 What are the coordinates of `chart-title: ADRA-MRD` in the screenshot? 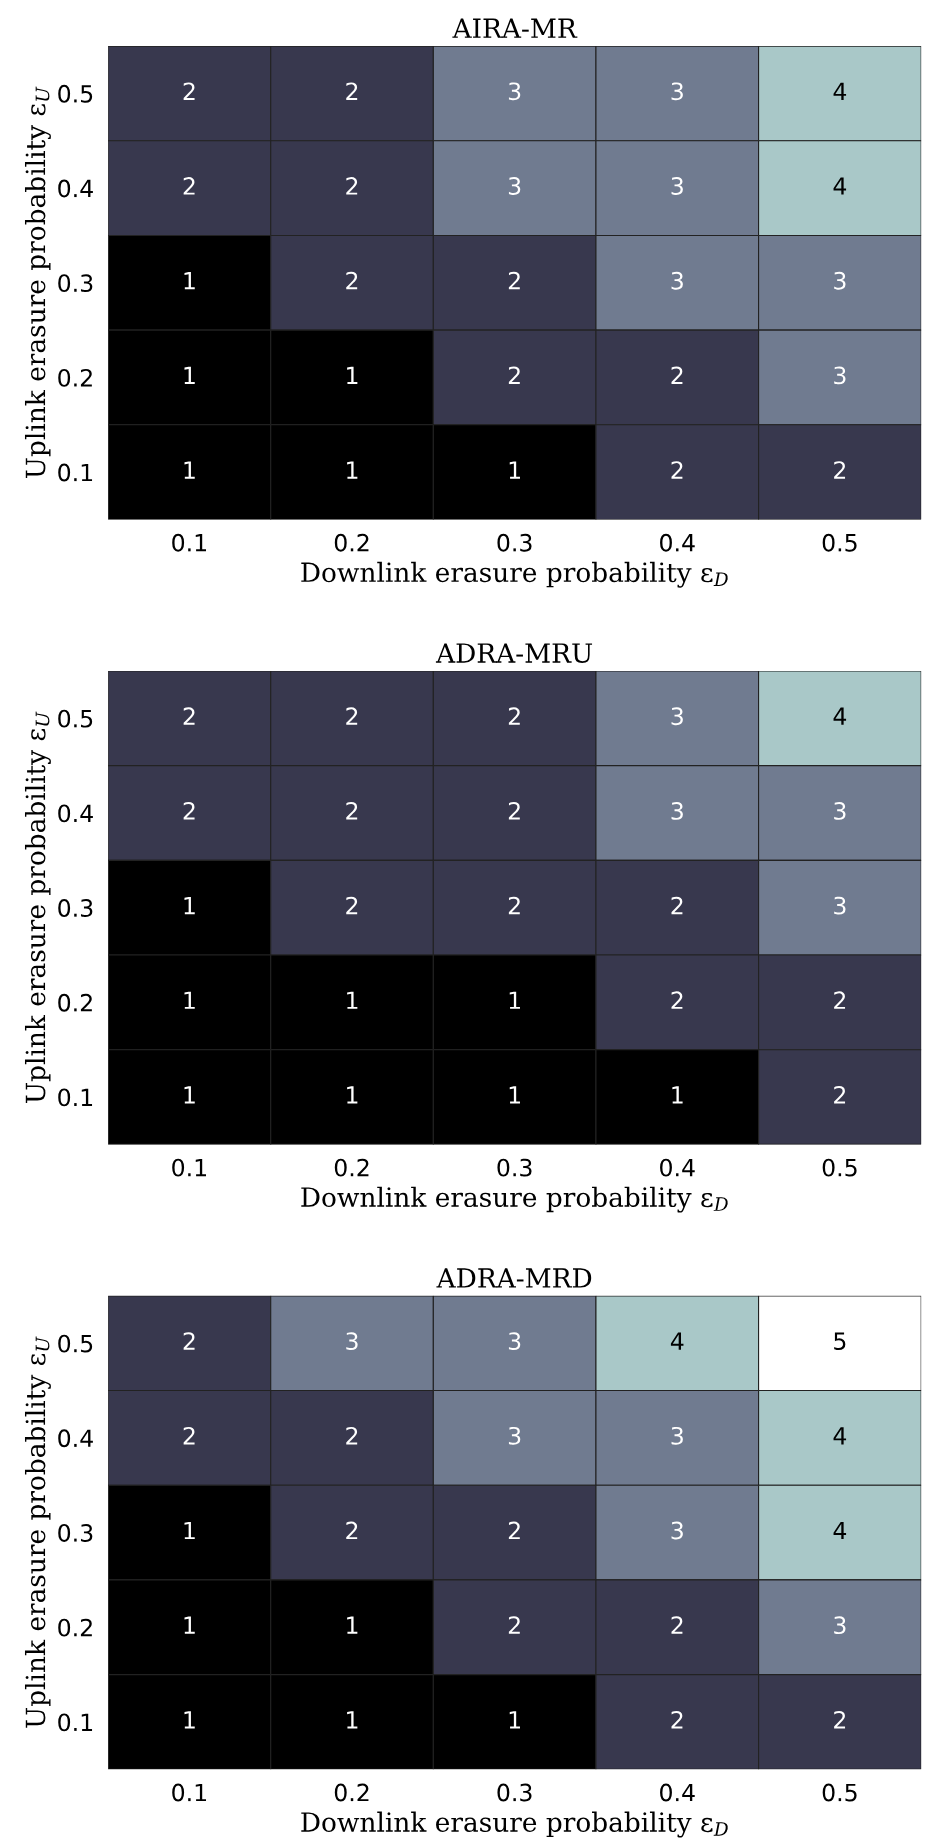 It's located at (514, 1278).